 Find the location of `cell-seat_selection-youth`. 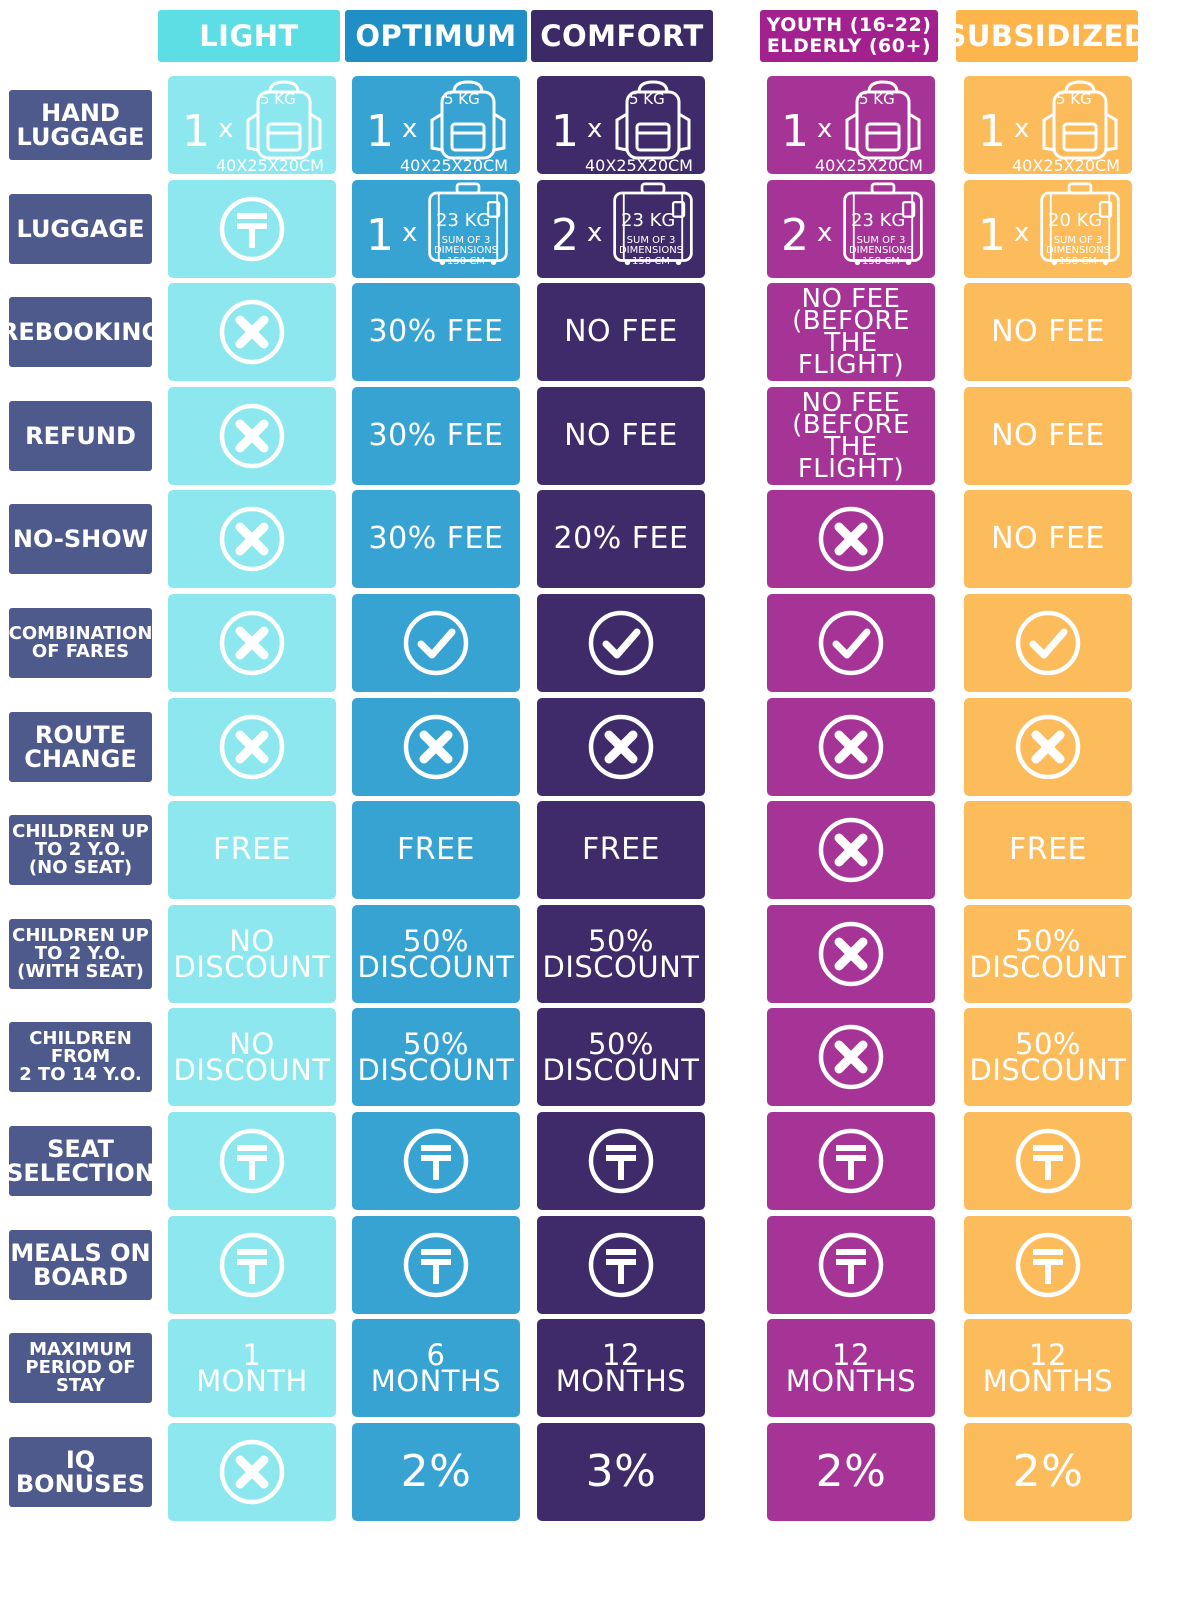

cell-seat_selection-youth is located at coordinates (851, 1161).